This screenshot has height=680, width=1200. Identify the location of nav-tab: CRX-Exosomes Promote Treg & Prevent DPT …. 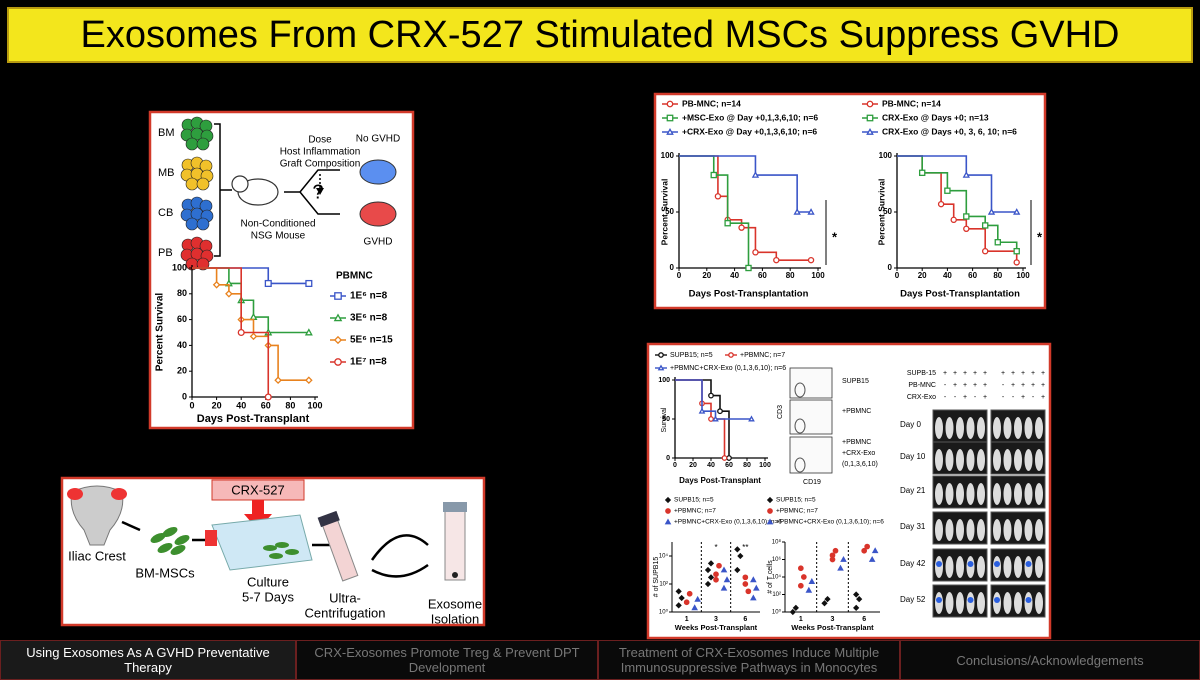
(447, 660).